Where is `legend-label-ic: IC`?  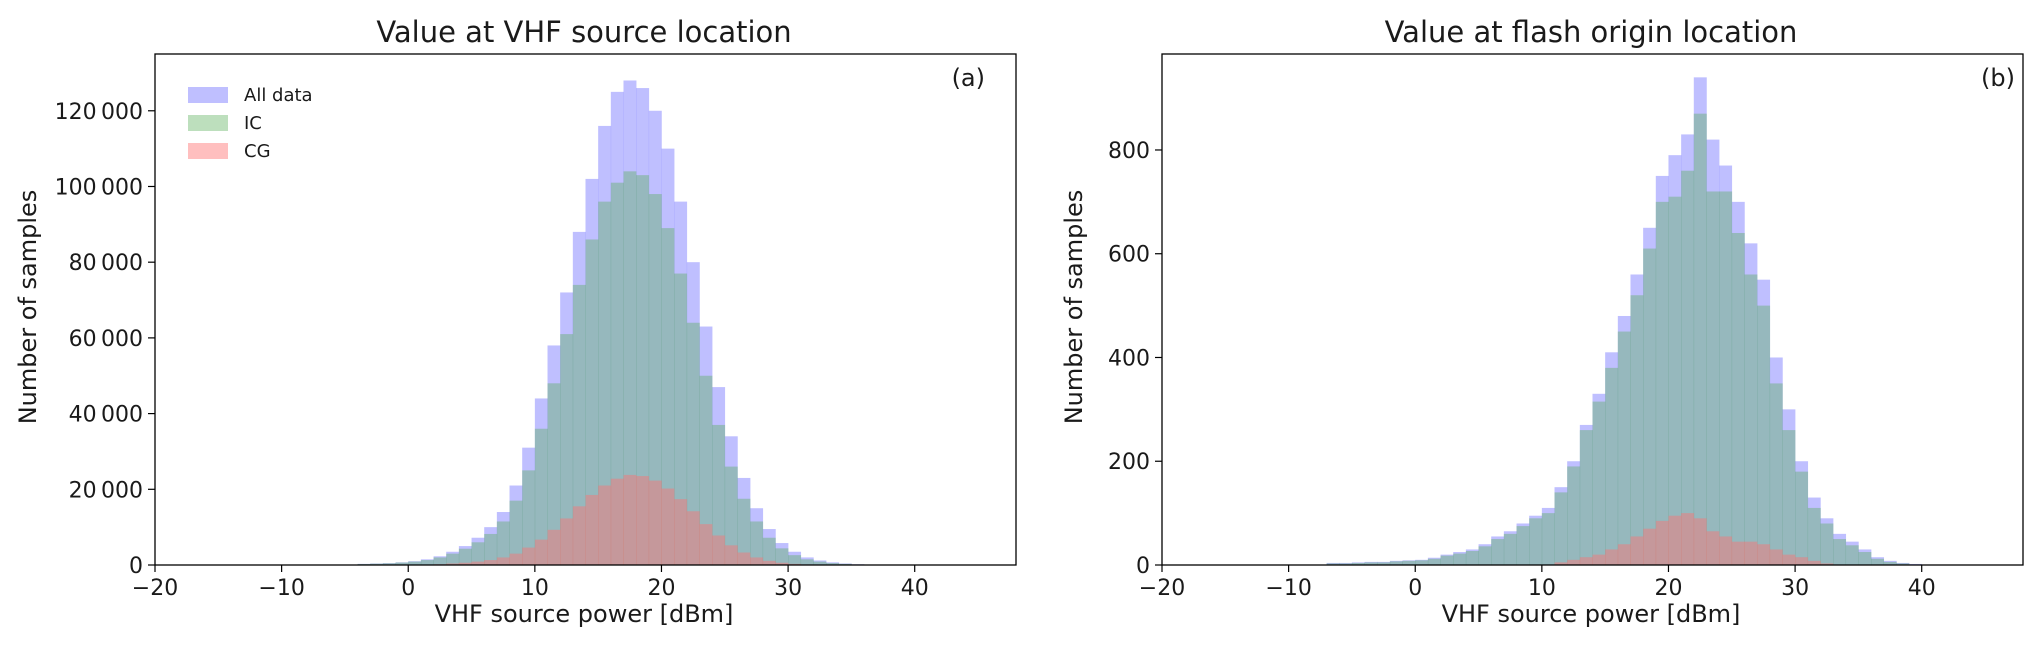 legend-label-ic: IC is located at coordinates (253, 123).